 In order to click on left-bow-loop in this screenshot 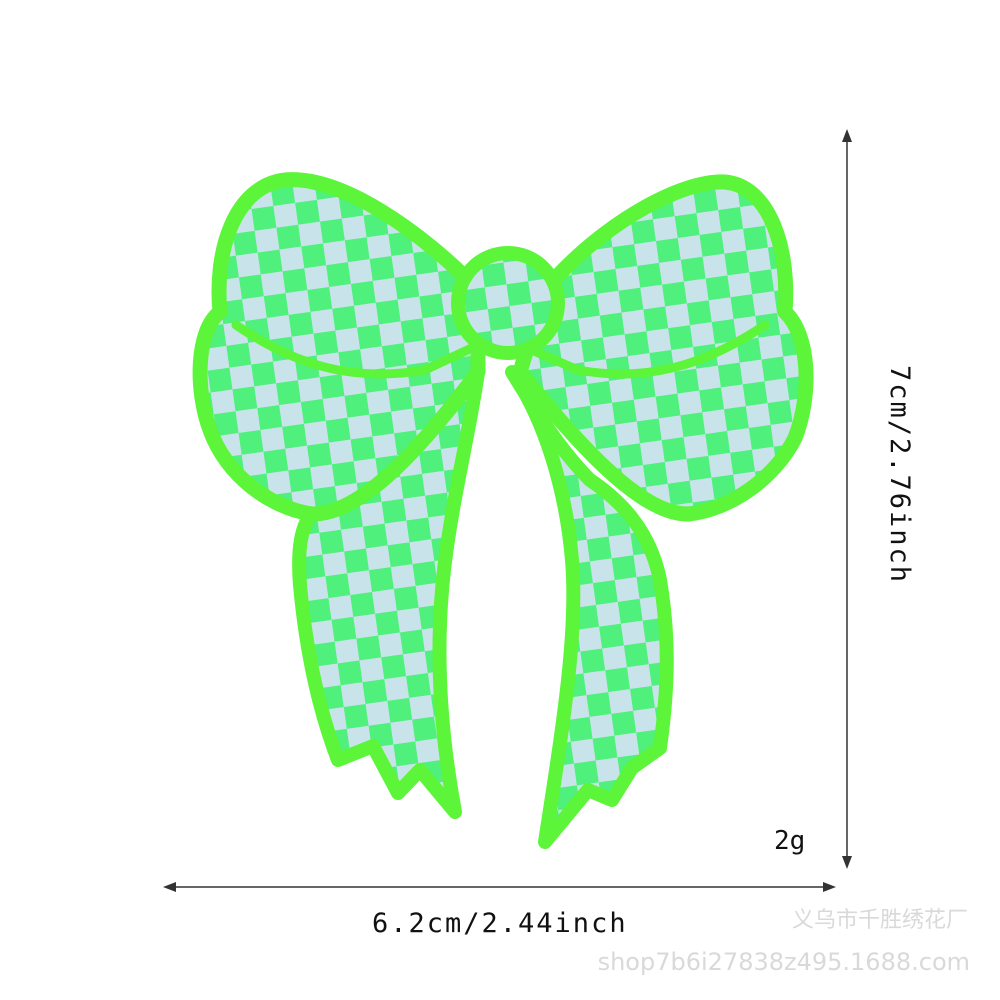, I will do `click(339, 347)`.